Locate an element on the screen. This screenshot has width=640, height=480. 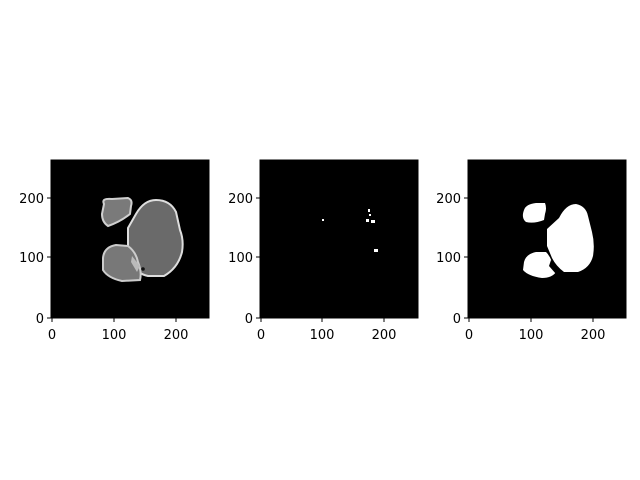
panel-2-specks is located at coordinates (350, 230).